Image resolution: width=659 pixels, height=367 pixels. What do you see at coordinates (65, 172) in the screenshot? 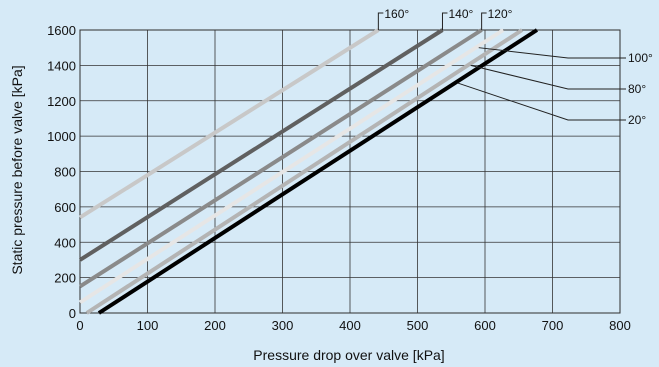
I see `y-tick-label: 800` at bounding box center [65, 172].